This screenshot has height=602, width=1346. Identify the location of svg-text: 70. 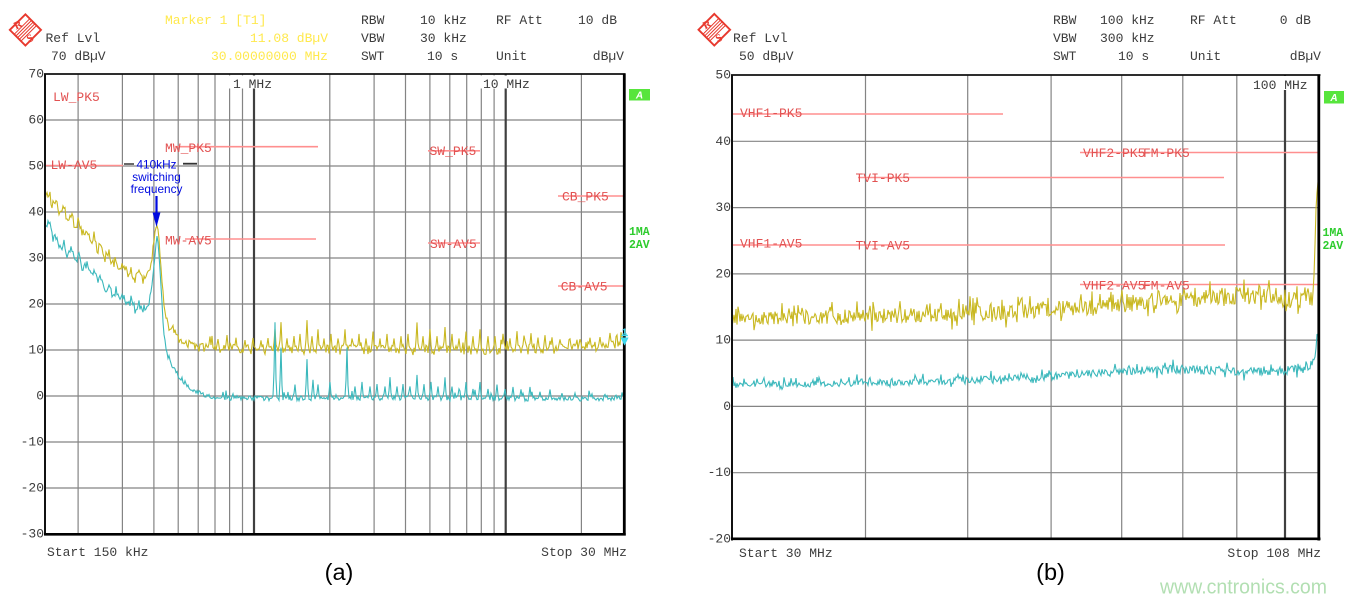
(36, 74).